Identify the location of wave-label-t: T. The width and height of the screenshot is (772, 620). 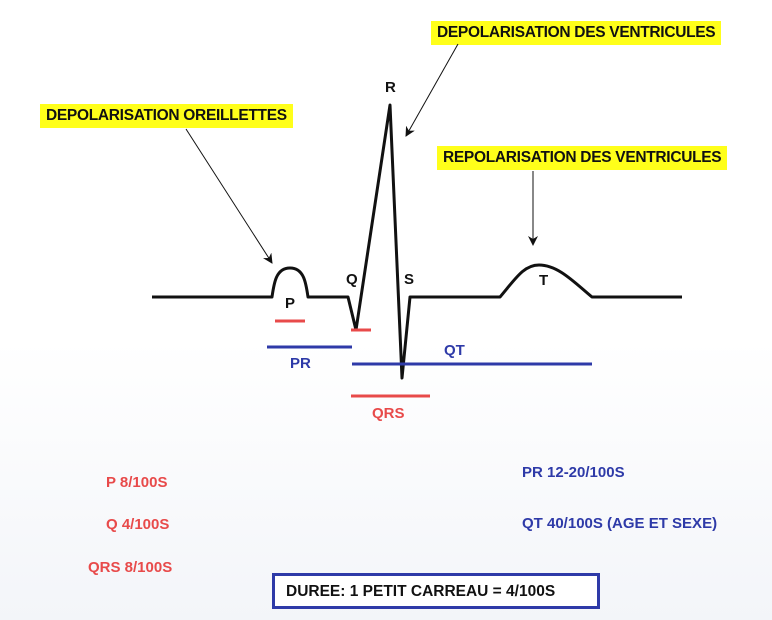
(544, 280).